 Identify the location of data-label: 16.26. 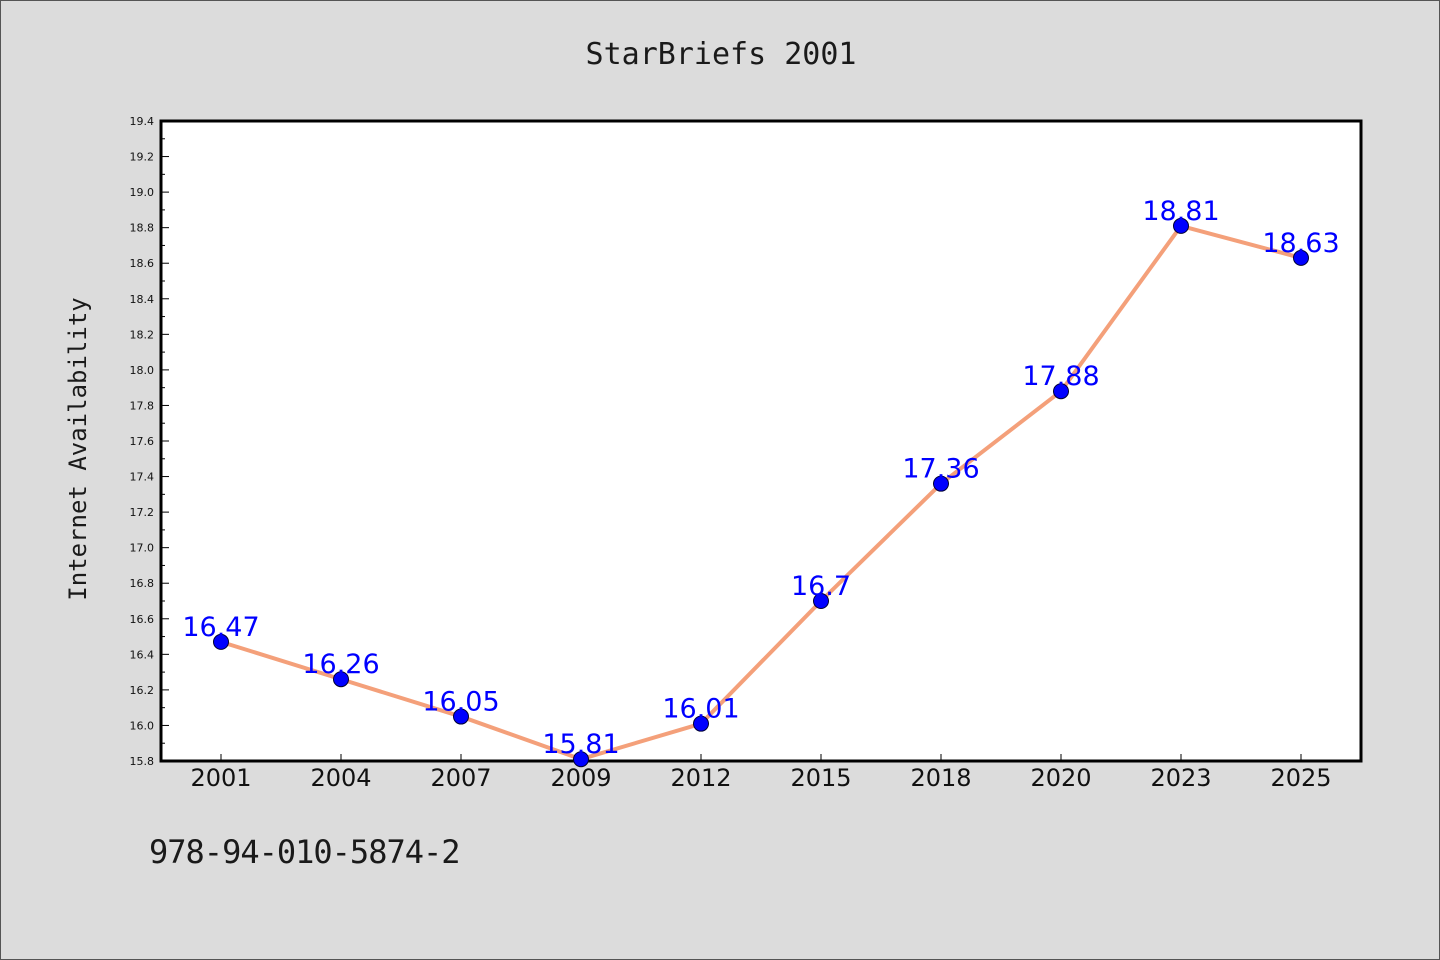
(340, 664).